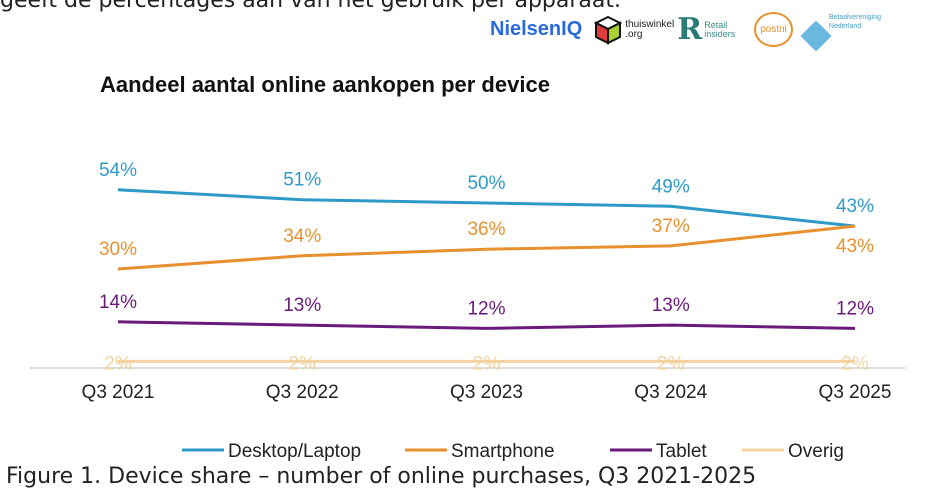 This screenshot has width=930, height=502. Describe the element at coordinates (816, 451) in the screenshot. I see `legend-label: Overig` at that location.